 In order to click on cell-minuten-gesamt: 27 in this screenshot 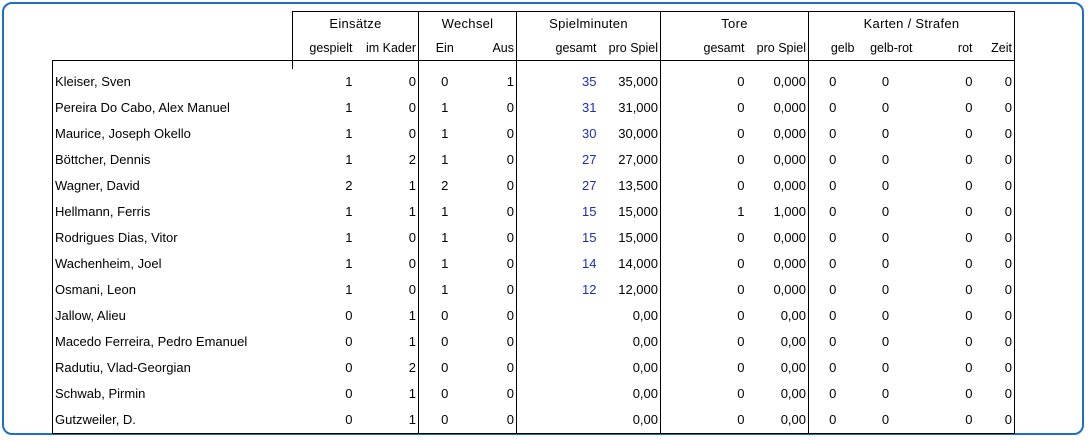, I will do `click(589, 159)`.